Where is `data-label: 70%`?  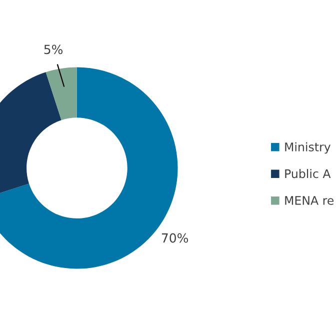
data-label: 70% is located at coordinates (175, 238).